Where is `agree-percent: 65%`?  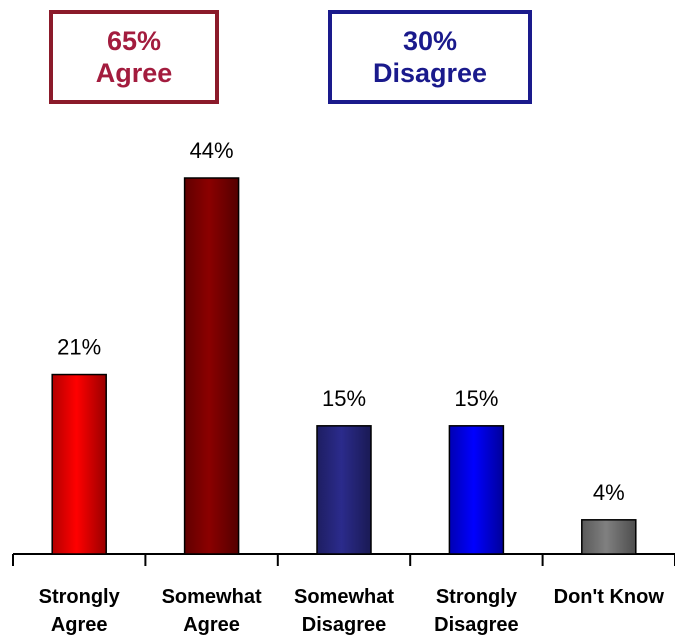 agree-percent: 65% is located at coordinates (134, 41).